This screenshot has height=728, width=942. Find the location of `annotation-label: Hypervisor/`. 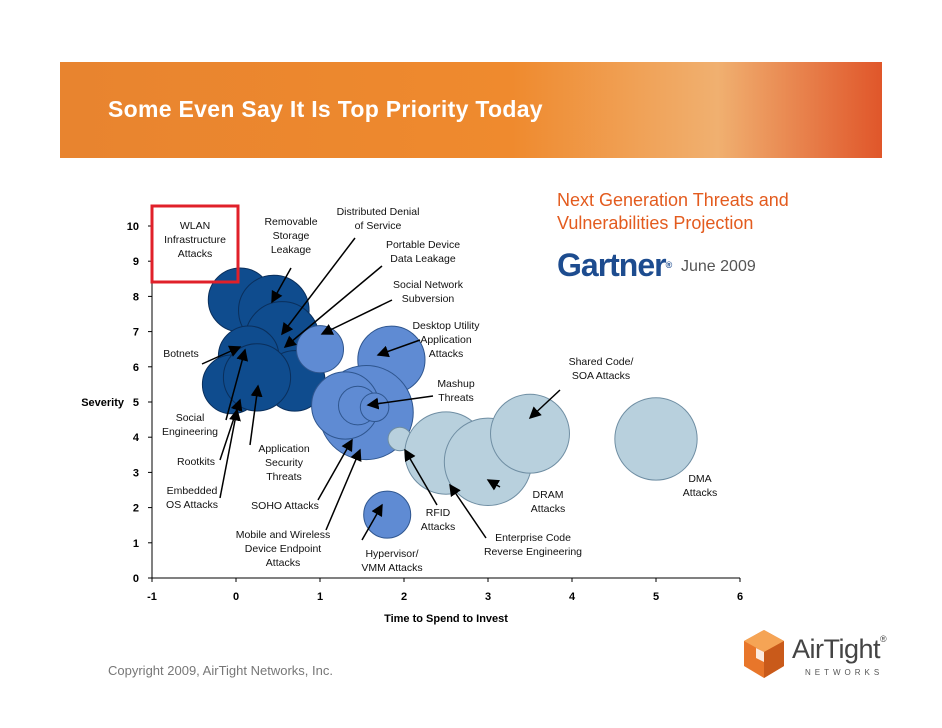

annotation-label: Hypervisor/ is located at coordinates (391, 554).